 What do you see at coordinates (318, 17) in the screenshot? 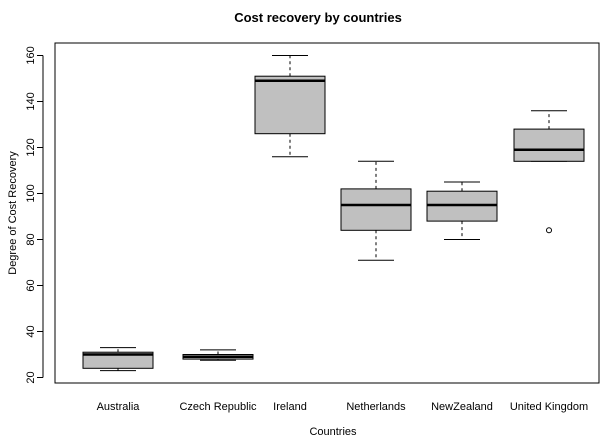
I see `chart-title: Cost recovery by countries` at bounding box center [318, 17].